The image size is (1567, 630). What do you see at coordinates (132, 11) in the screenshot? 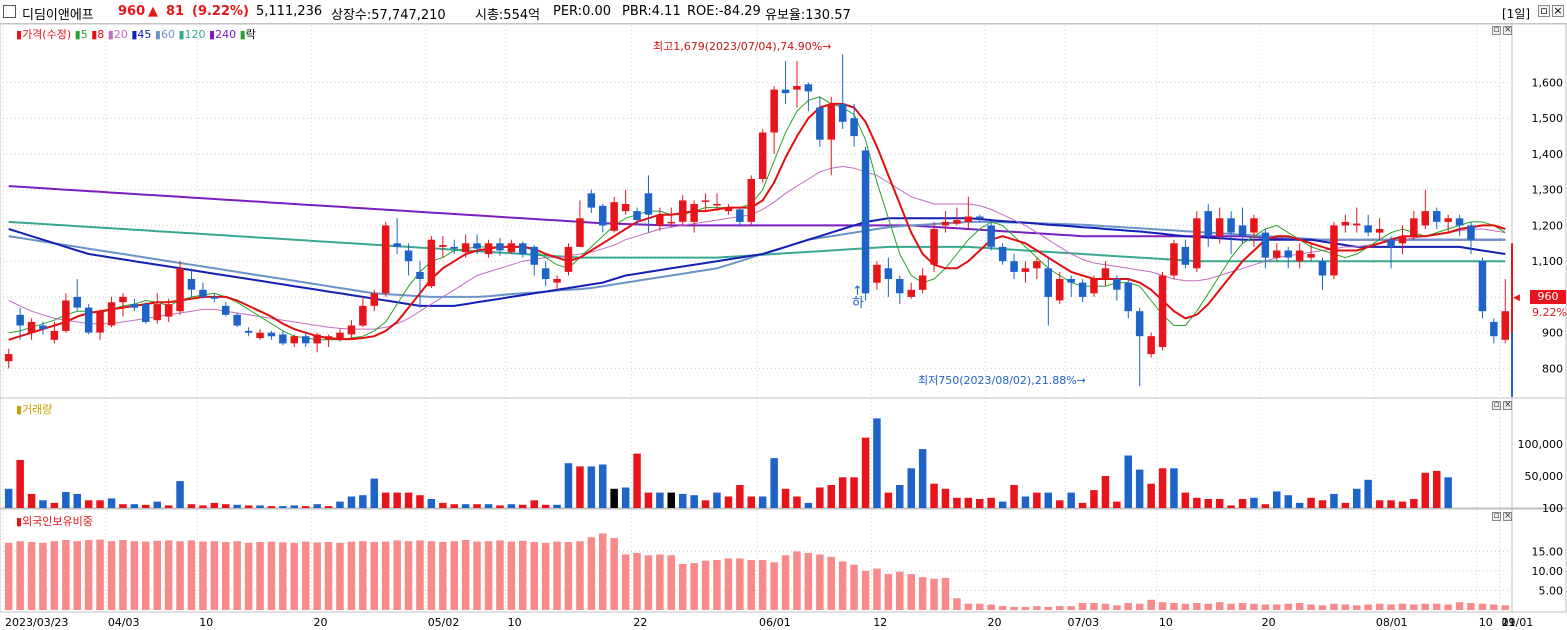
I see `current-price: 960` at bounding box center [132, 11].